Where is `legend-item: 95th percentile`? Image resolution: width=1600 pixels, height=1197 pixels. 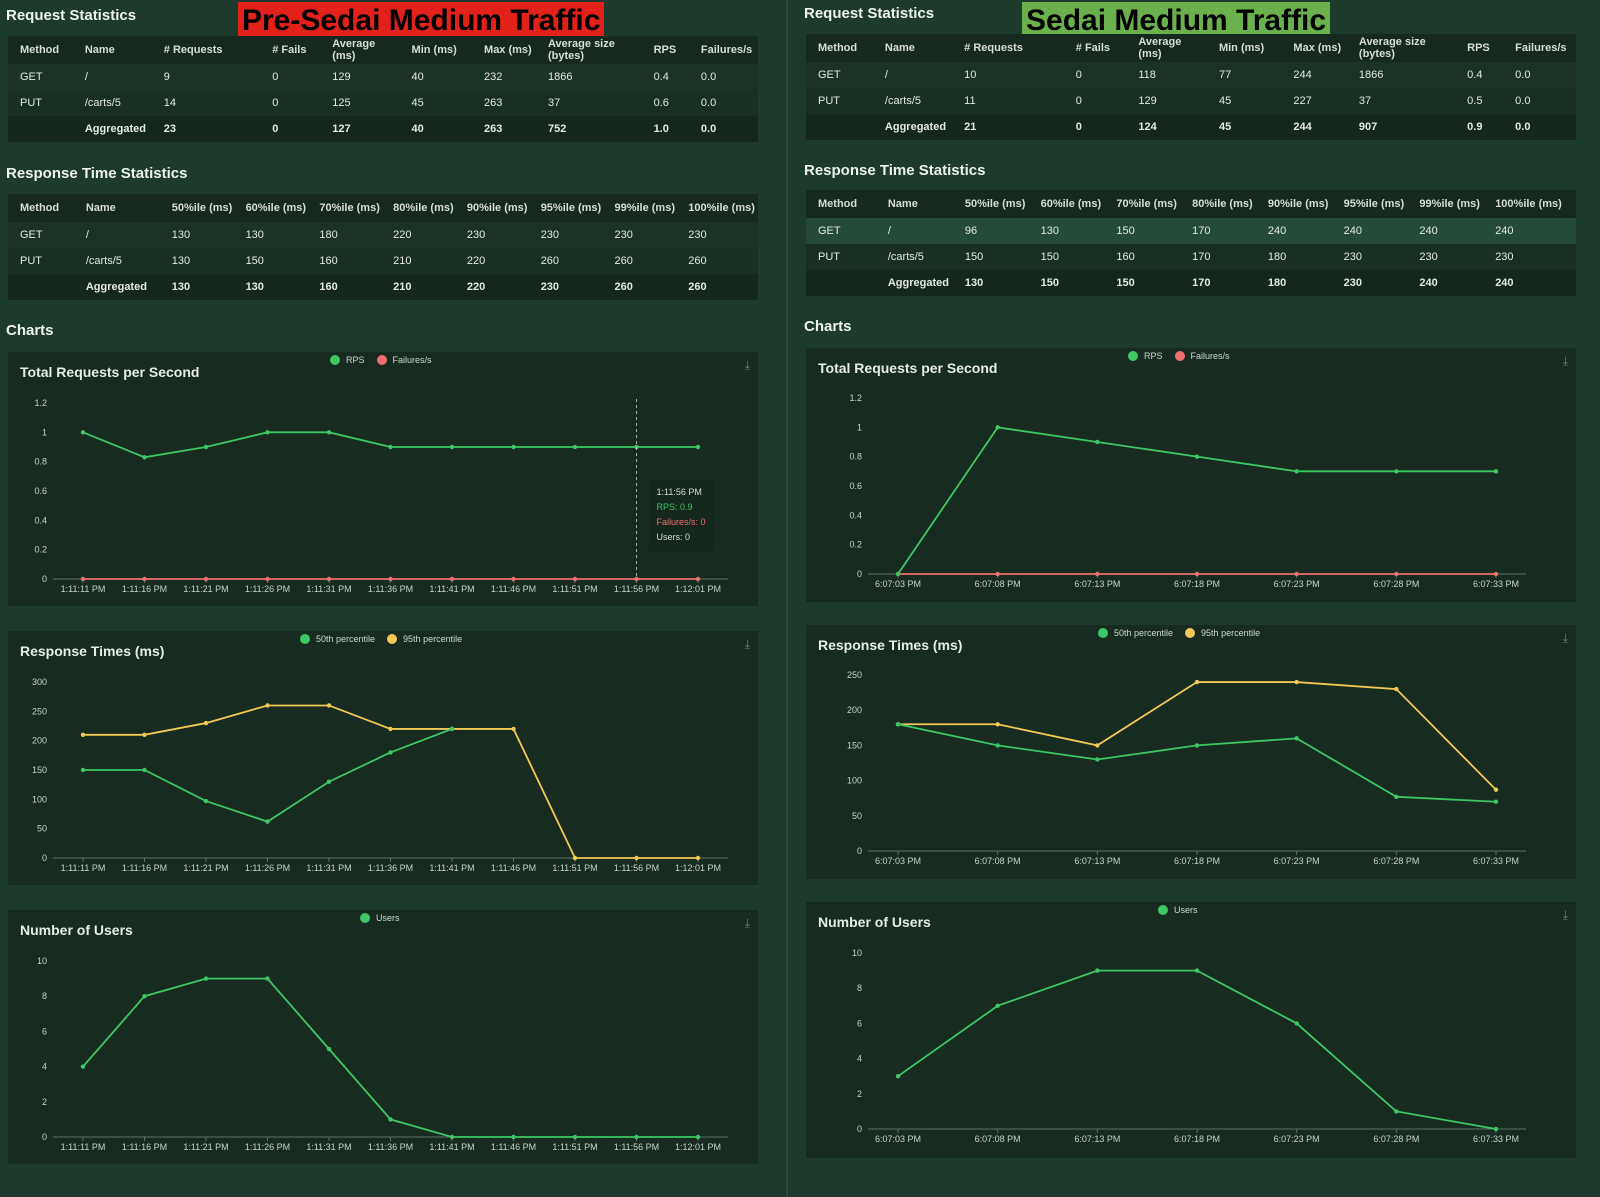
legend-item: 95th percentile is located at coordinates (1222, 633).